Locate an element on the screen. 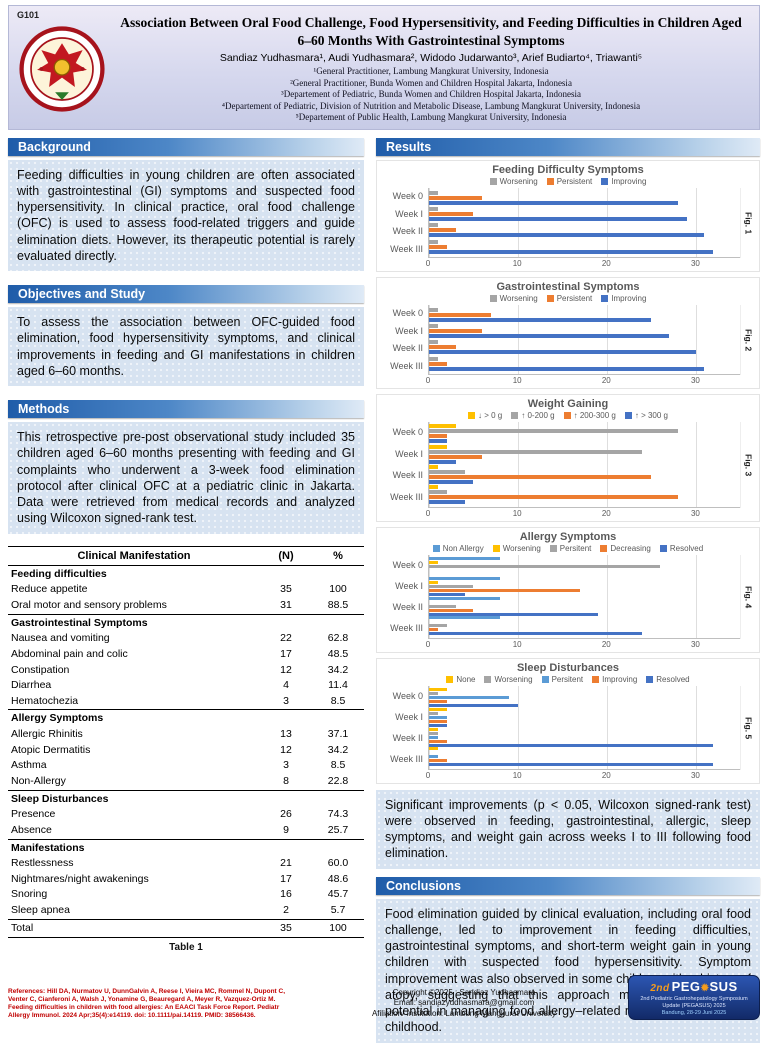  table-cell: 13 is located at coordinates (286, 734).